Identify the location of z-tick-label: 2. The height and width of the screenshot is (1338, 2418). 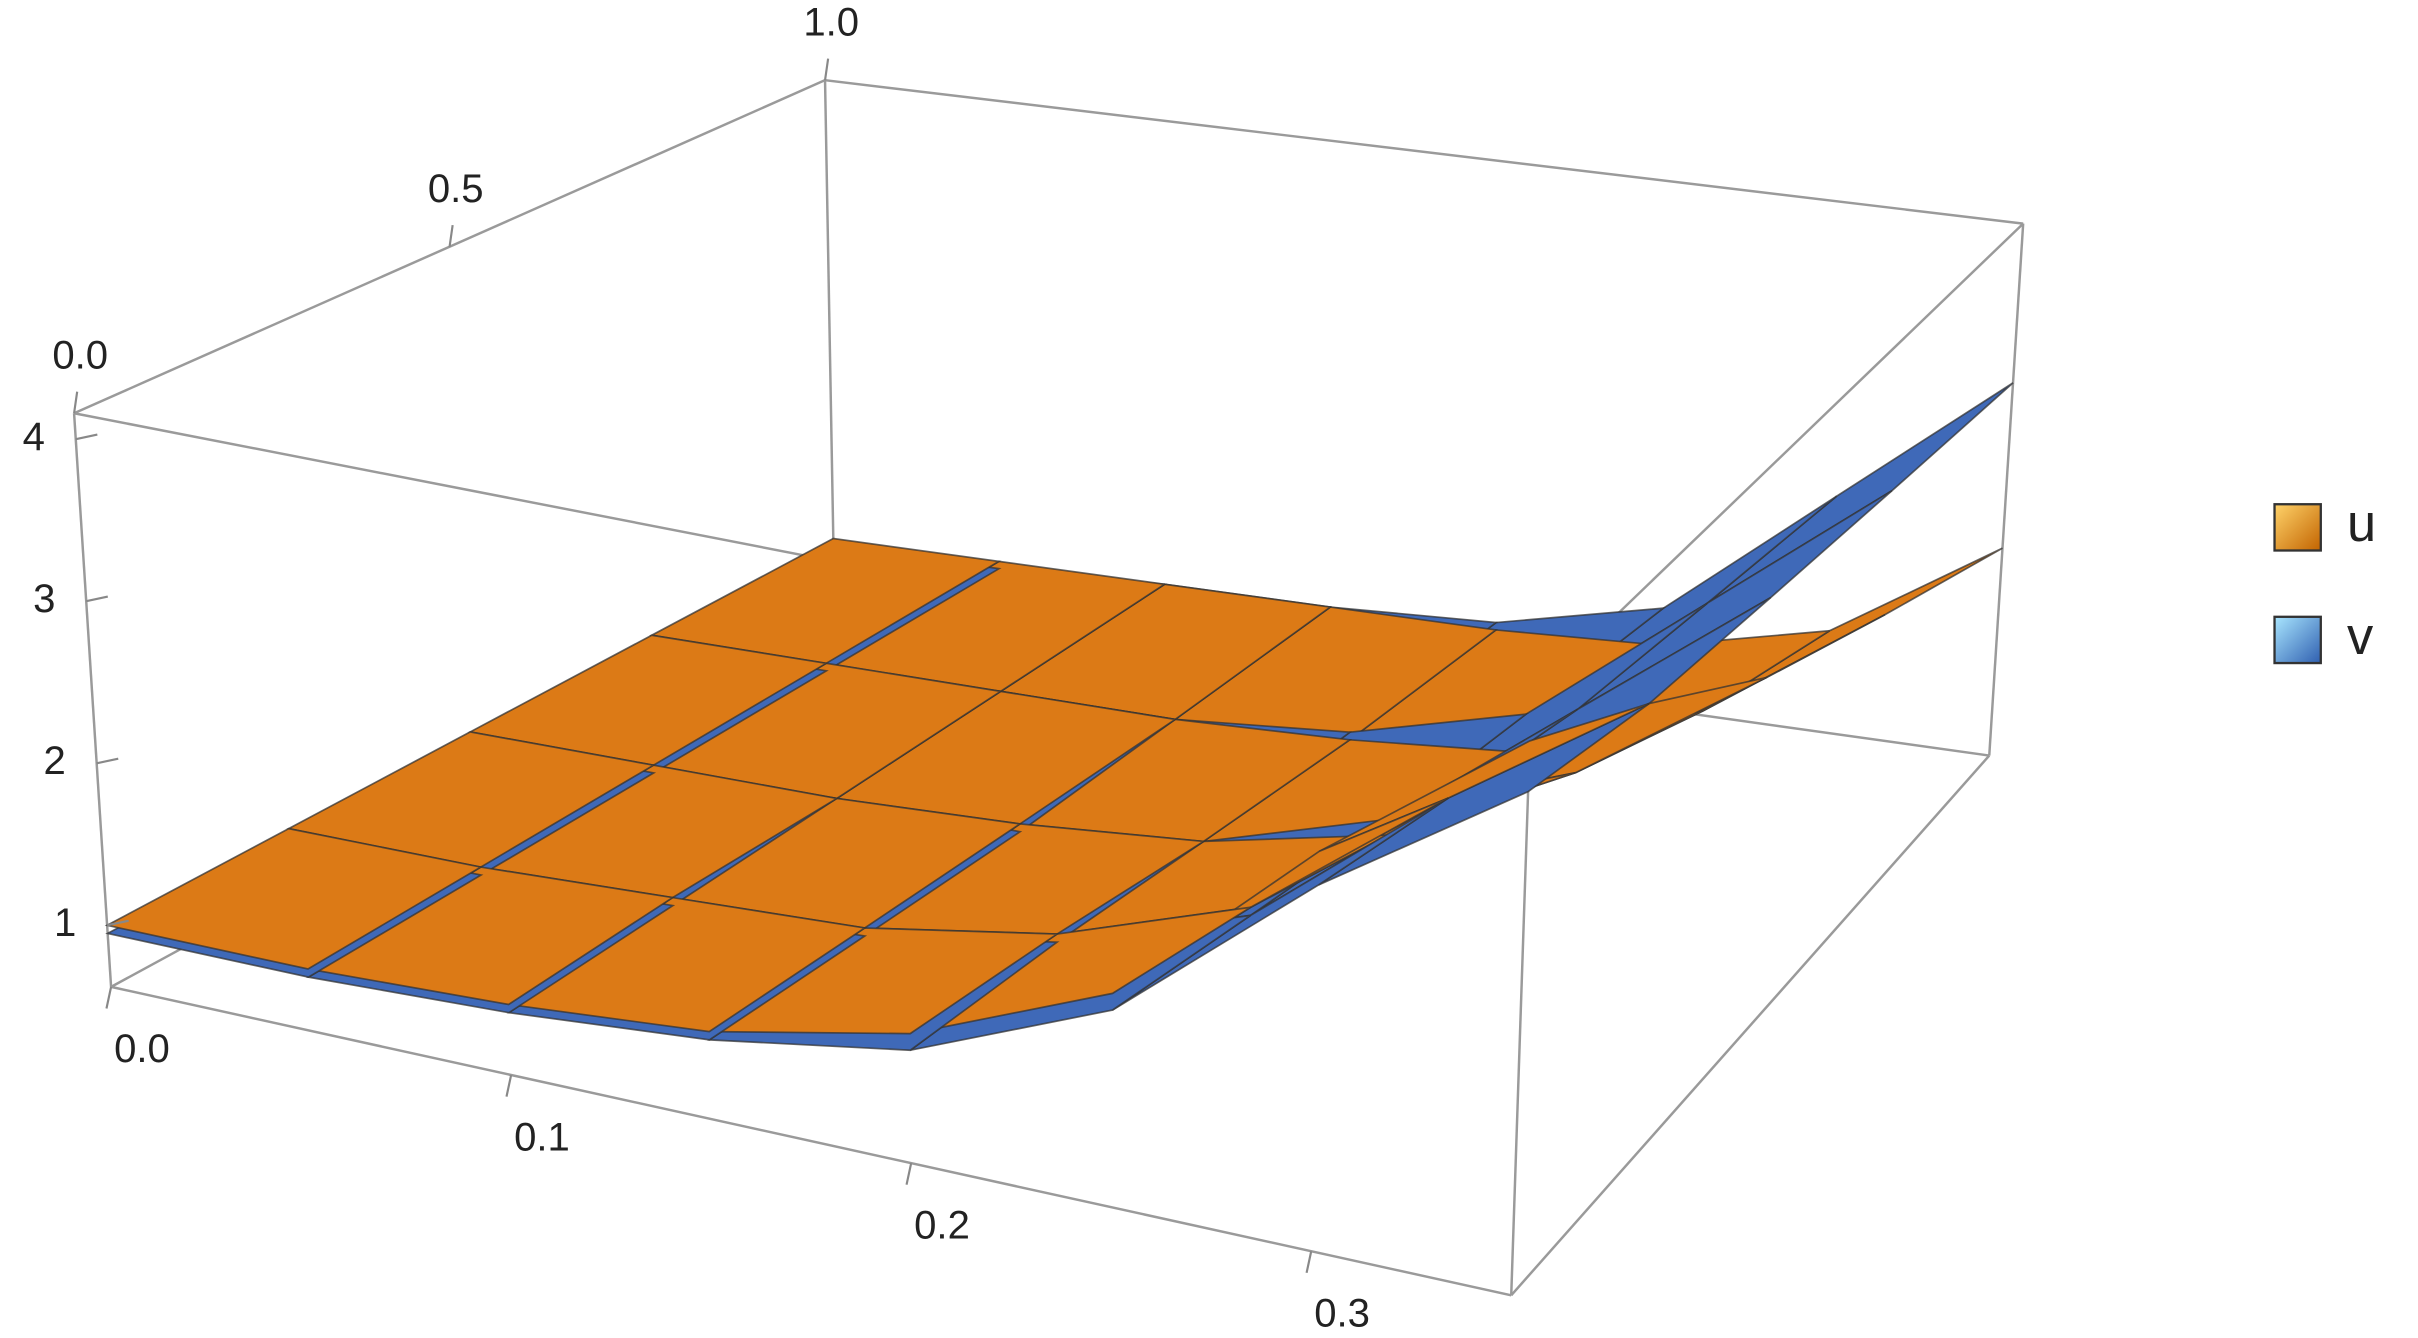
(55, 761).